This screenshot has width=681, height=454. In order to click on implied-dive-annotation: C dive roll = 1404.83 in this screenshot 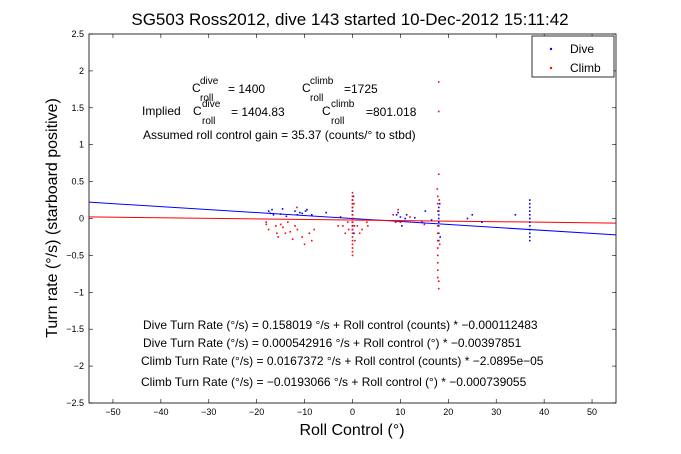, I will do `click(239, 113)`.